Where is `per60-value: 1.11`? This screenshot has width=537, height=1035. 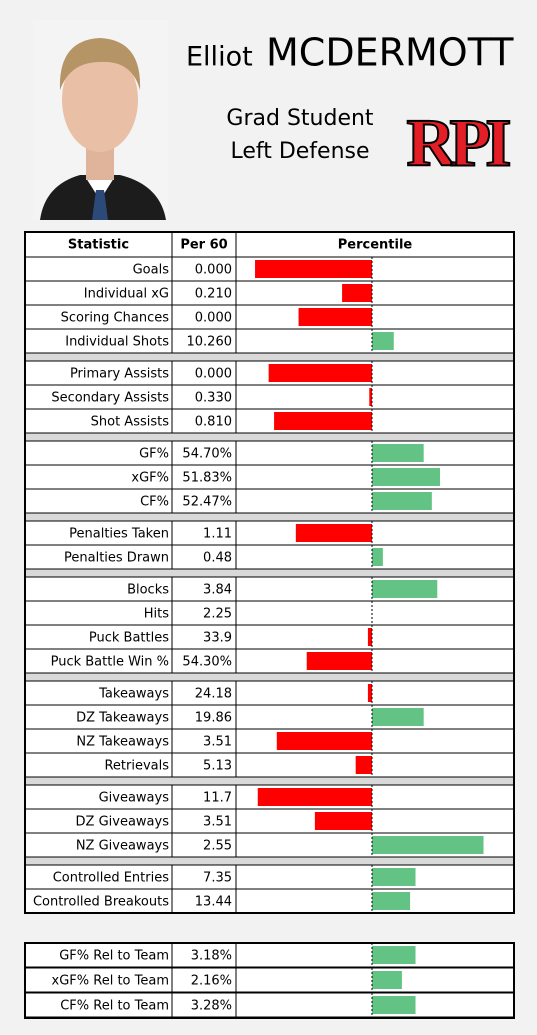 per60-value: 1.11 is located at coordinates (217, 534).